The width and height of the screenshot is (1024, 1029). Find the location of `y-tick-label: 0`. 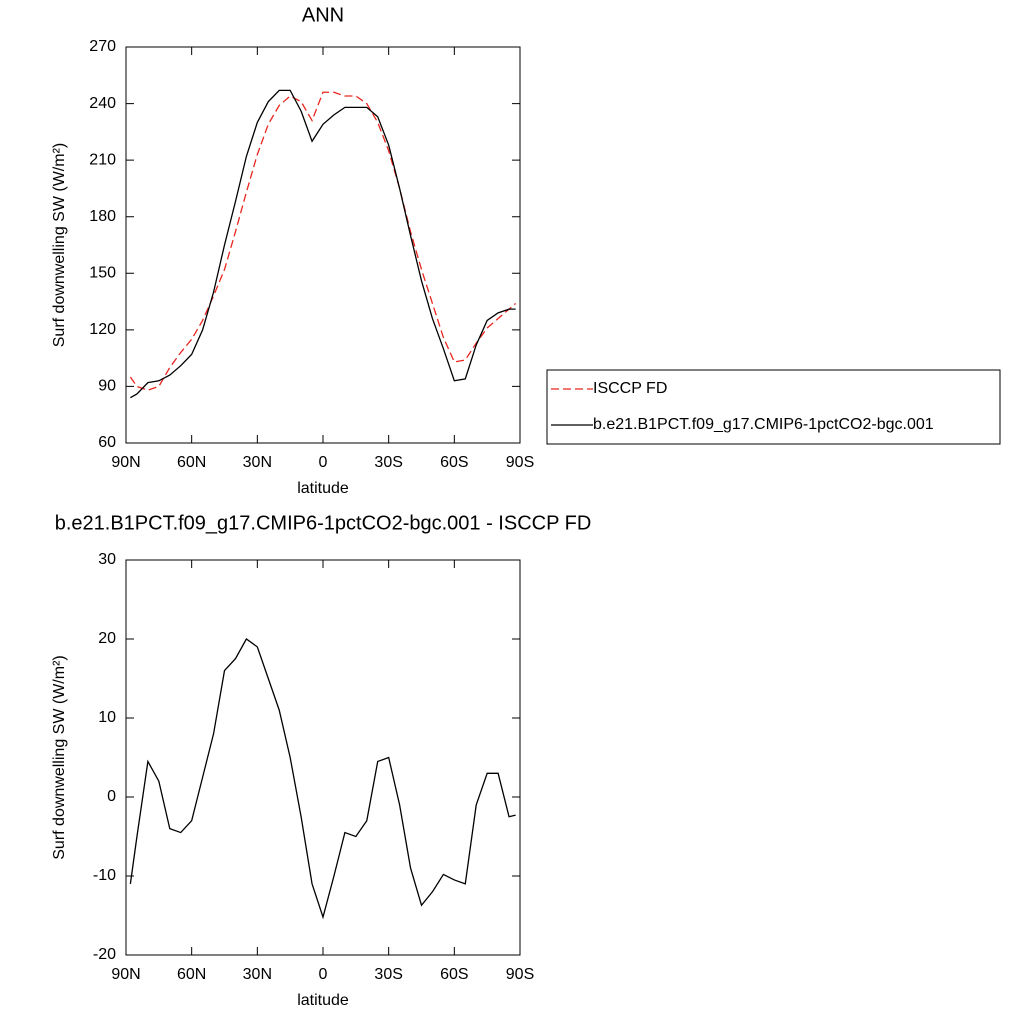

y-tick-label: 0 is located at coordinates (111, 796).